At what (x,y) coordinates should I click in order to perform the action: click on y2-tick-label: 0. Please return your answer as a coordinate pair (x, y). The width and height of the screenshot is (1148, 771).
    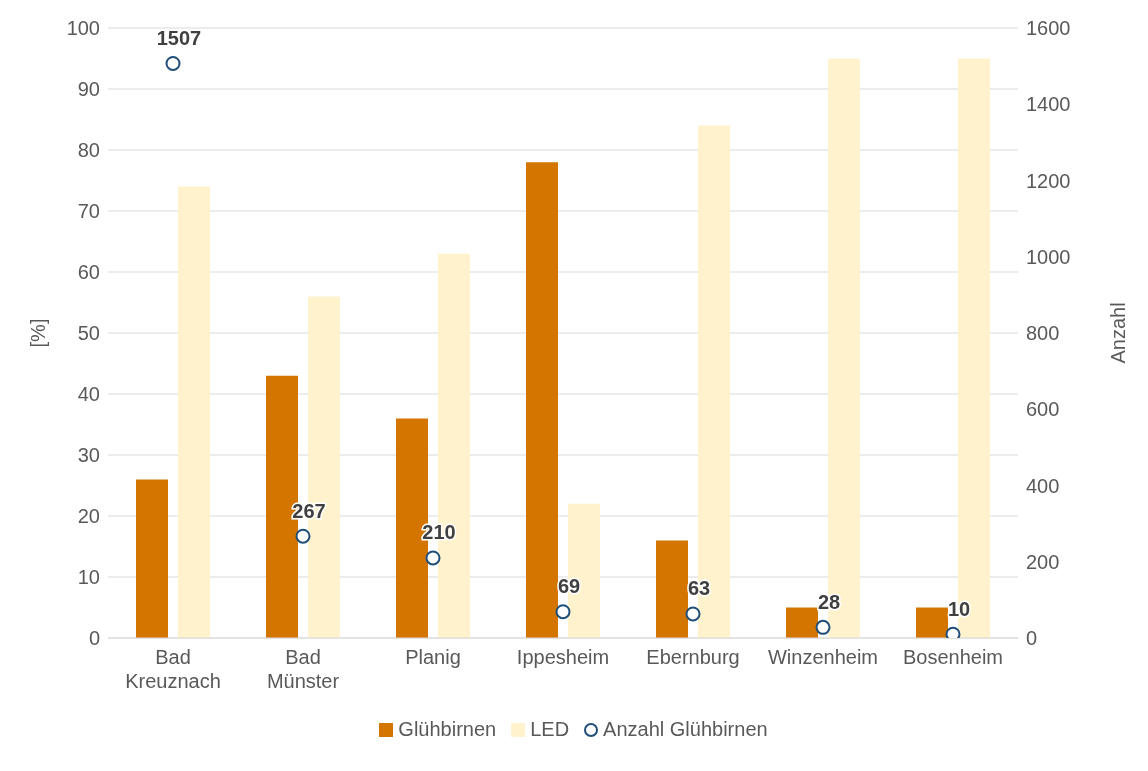
    Looking at the image, I should click on (1032, 638).